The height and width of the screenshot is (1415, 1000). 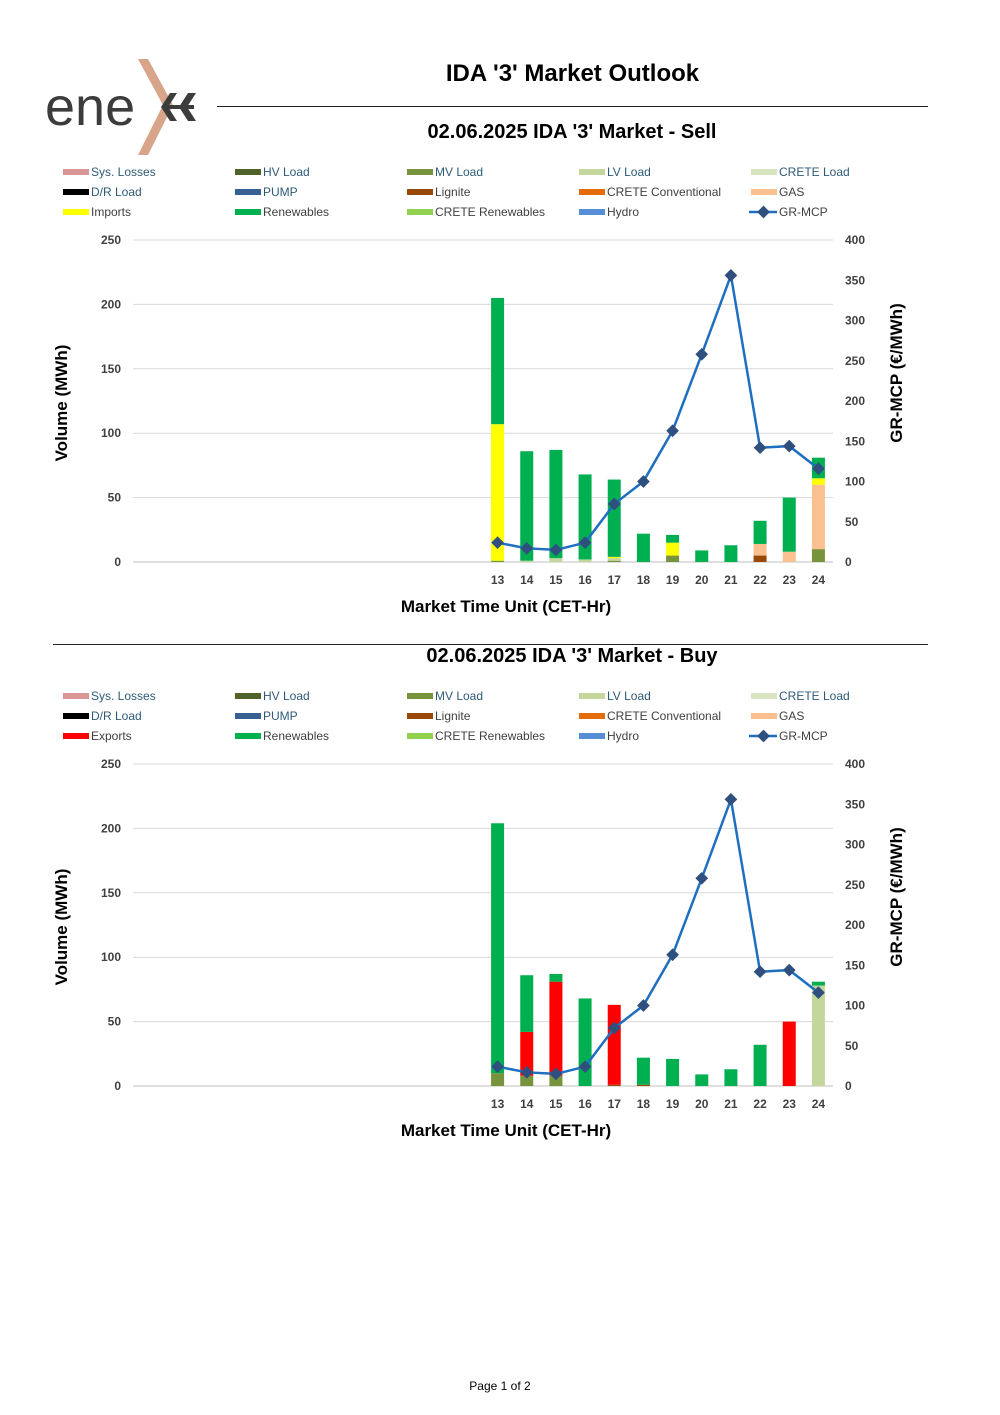 I want to click on legend-label: D/R Load, so click(x=116, y=716).